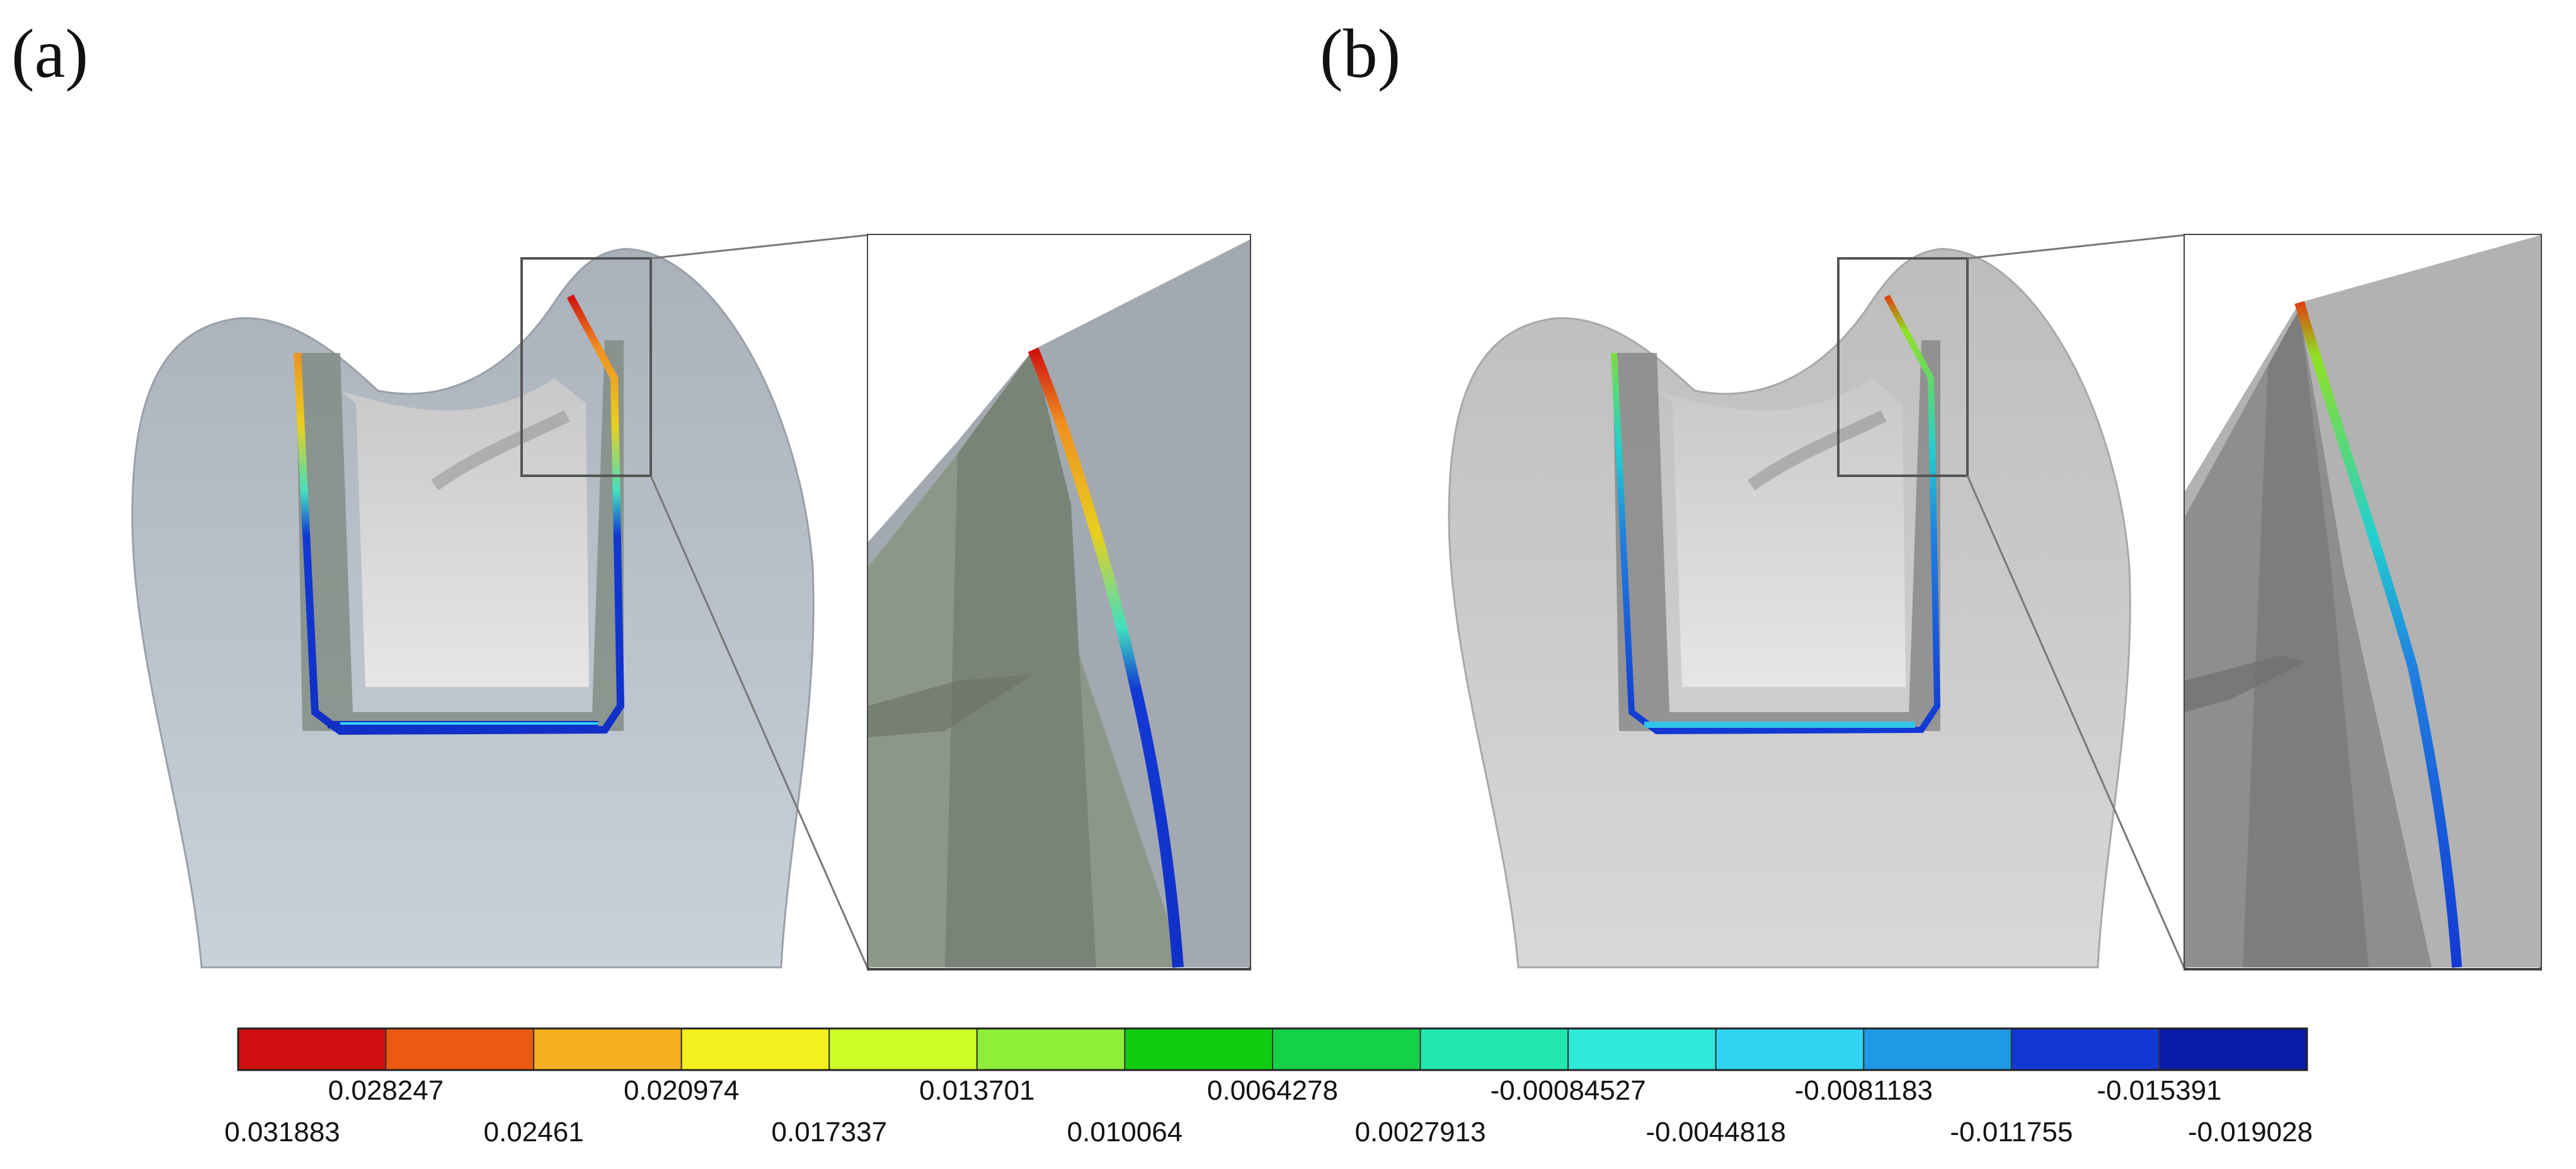  Describe the element at coordinates (1903, 367) in the screenshot. I see `zoom-box-b` at that location.